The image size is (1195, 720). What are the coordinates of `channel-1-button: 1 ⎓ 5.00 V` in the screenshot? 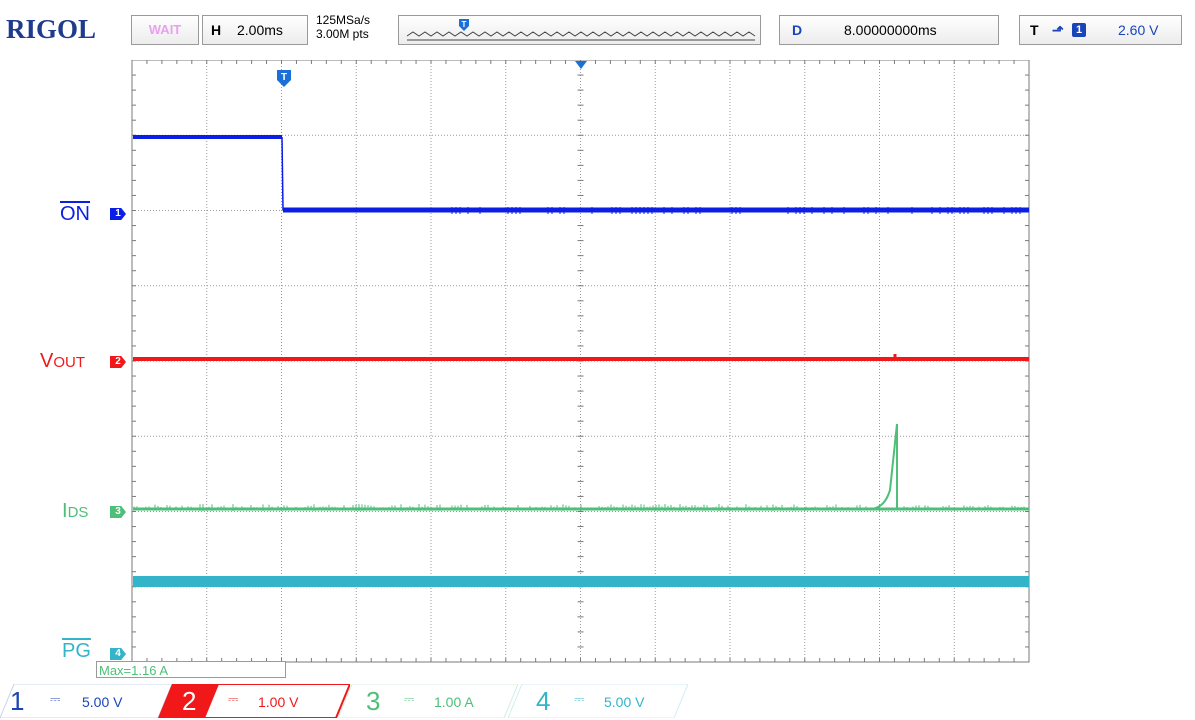 It's located at (86, 701).